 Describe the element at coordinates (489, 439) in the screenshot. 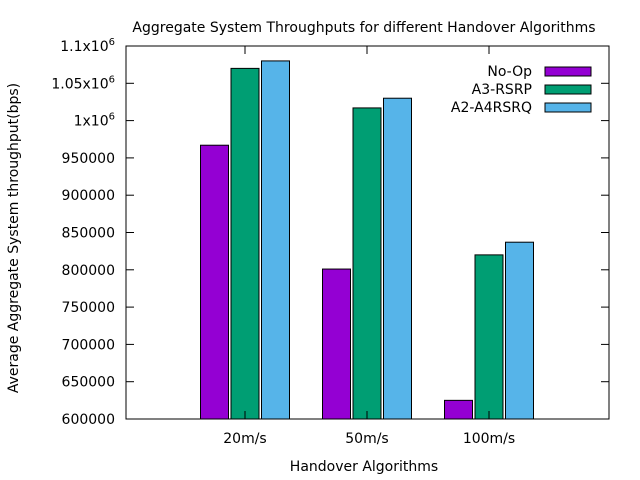

I see `x-tick-label: 100m/s` at that location.